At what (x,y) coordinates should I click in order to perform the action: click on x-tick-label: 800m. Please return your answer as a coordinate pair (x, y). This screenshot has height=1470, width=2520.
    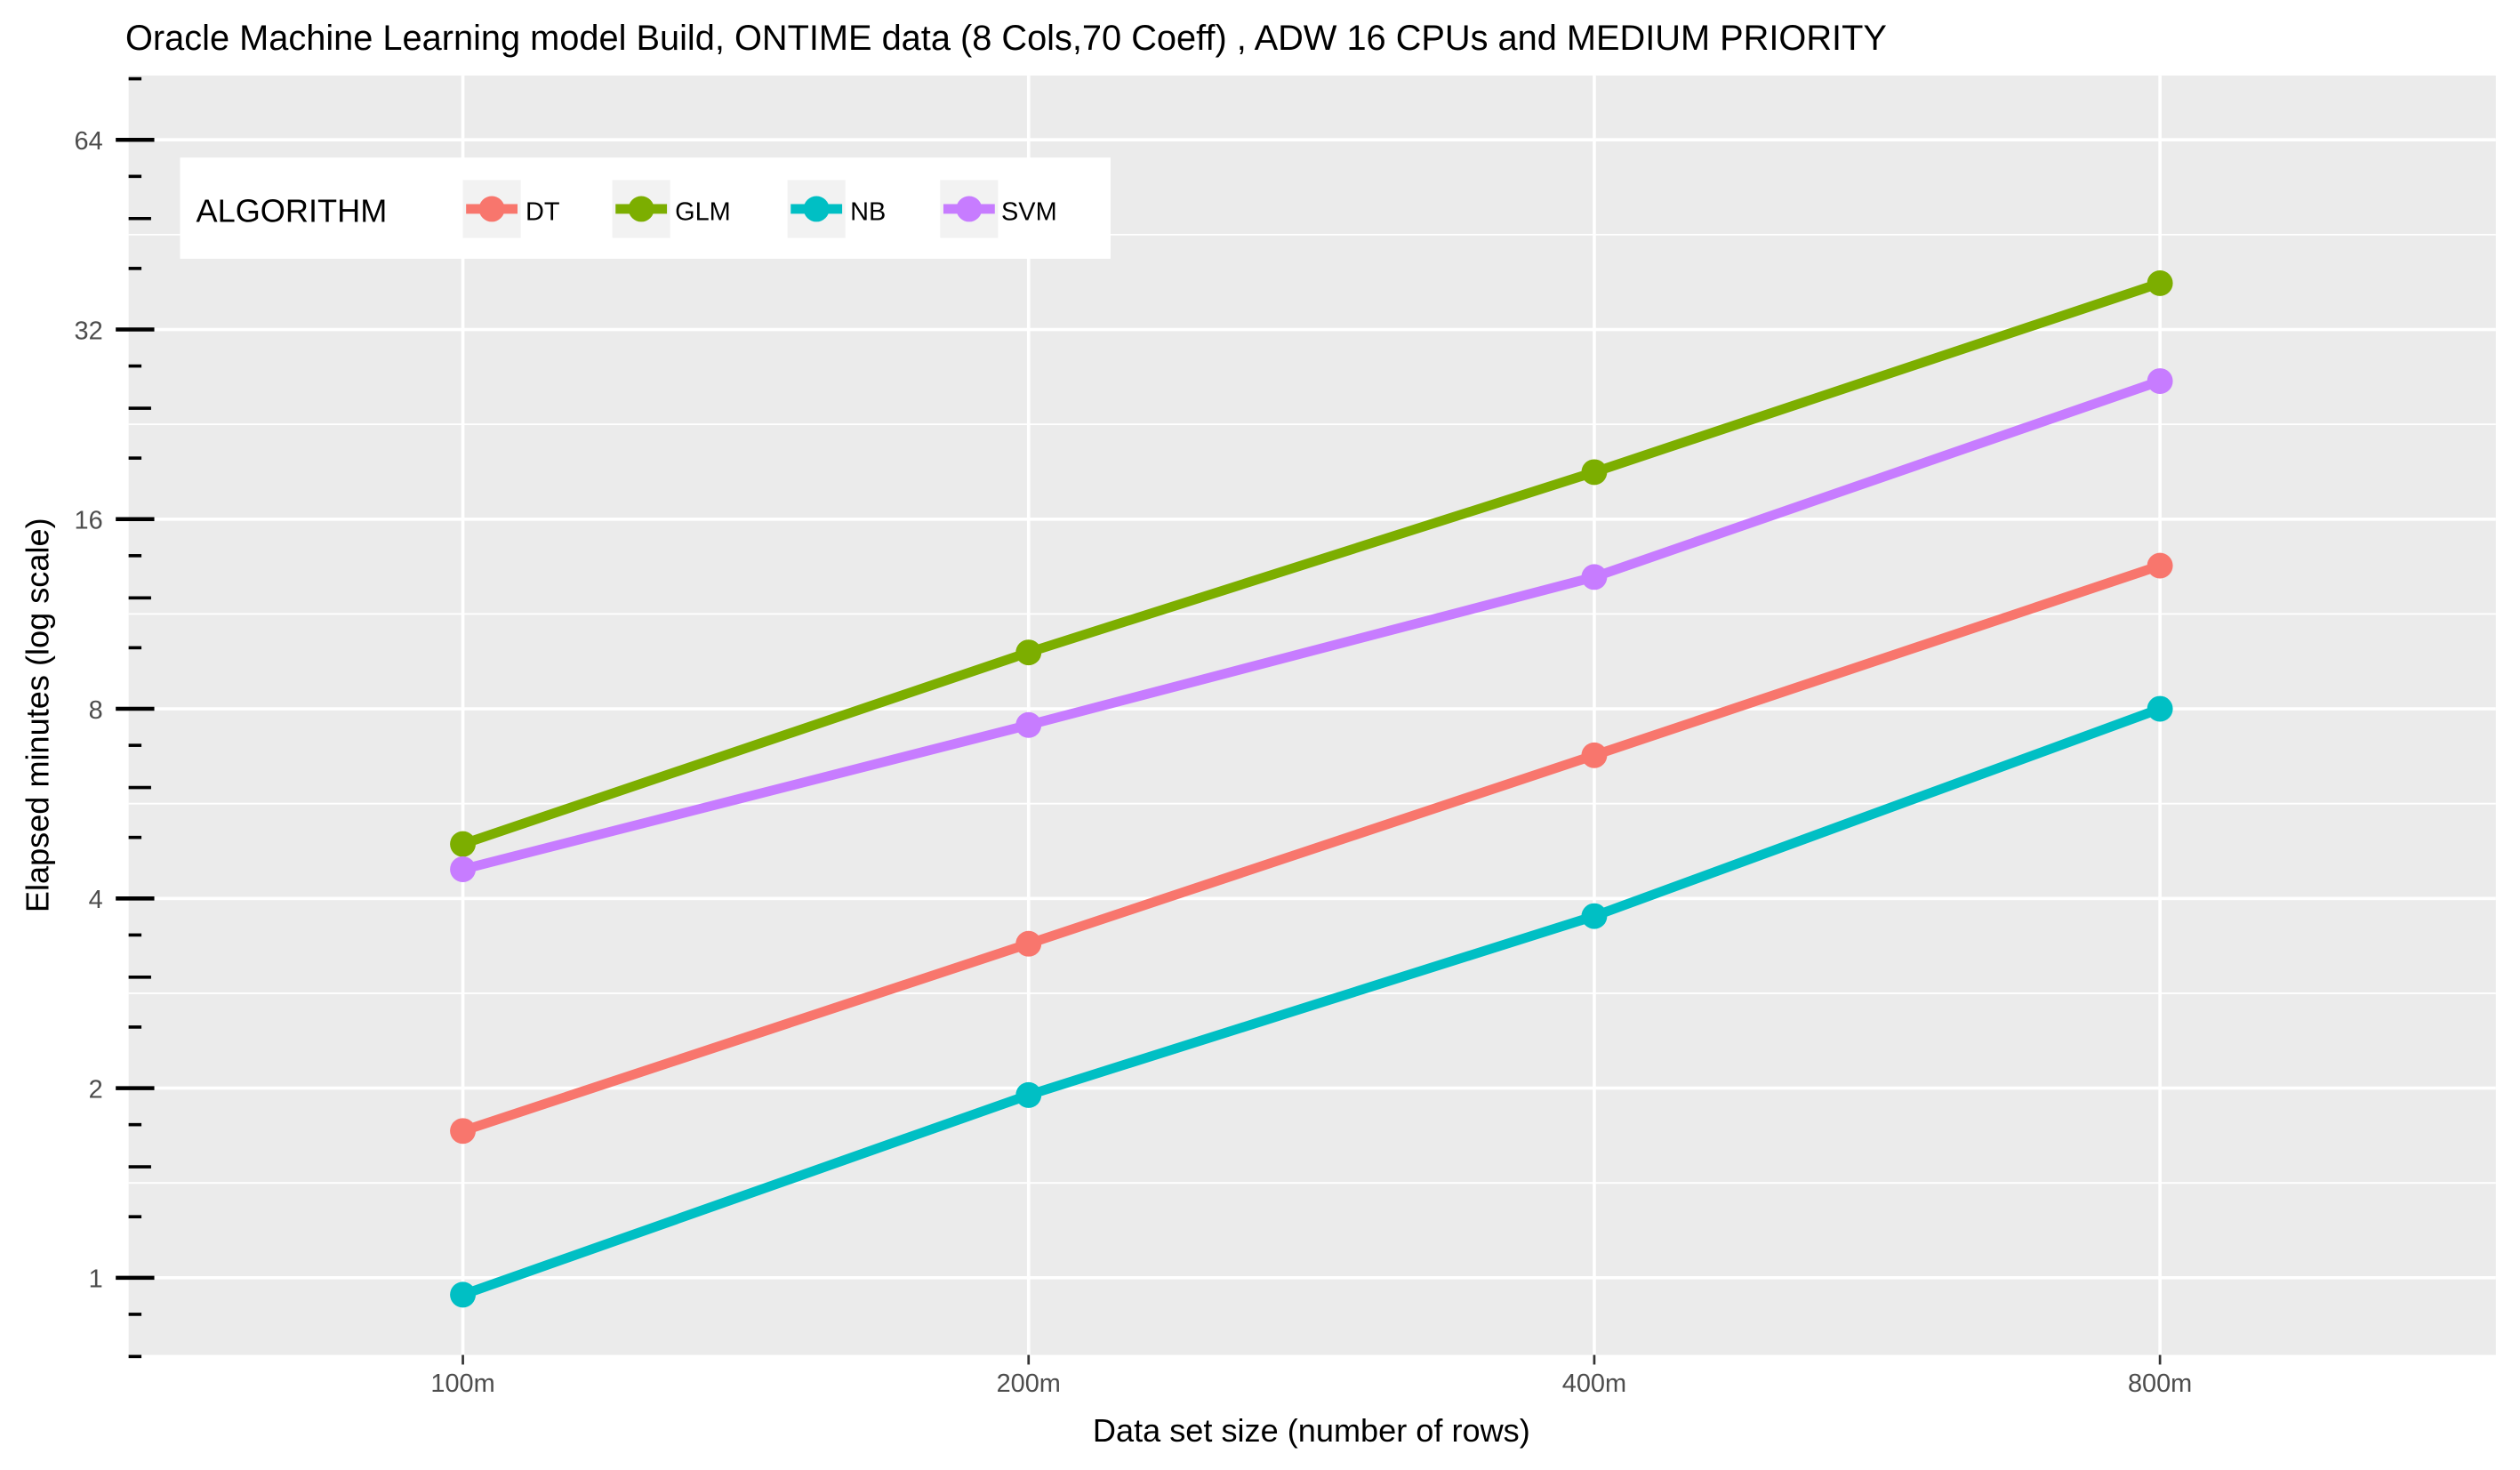
    Looking at the image, I should click on (2160, 1384).